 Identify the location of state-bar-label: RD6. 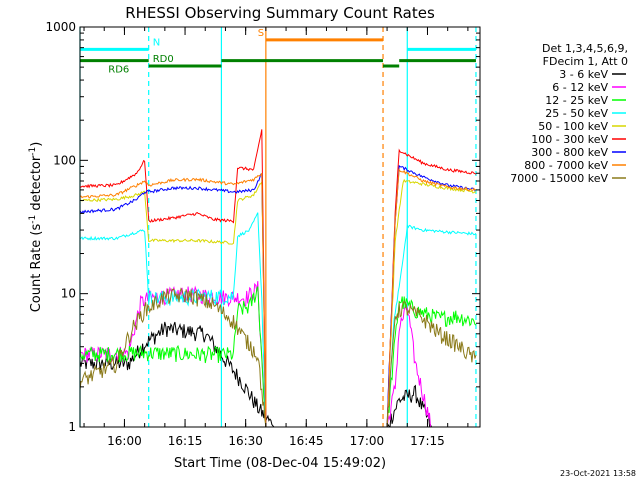
(118, 70).